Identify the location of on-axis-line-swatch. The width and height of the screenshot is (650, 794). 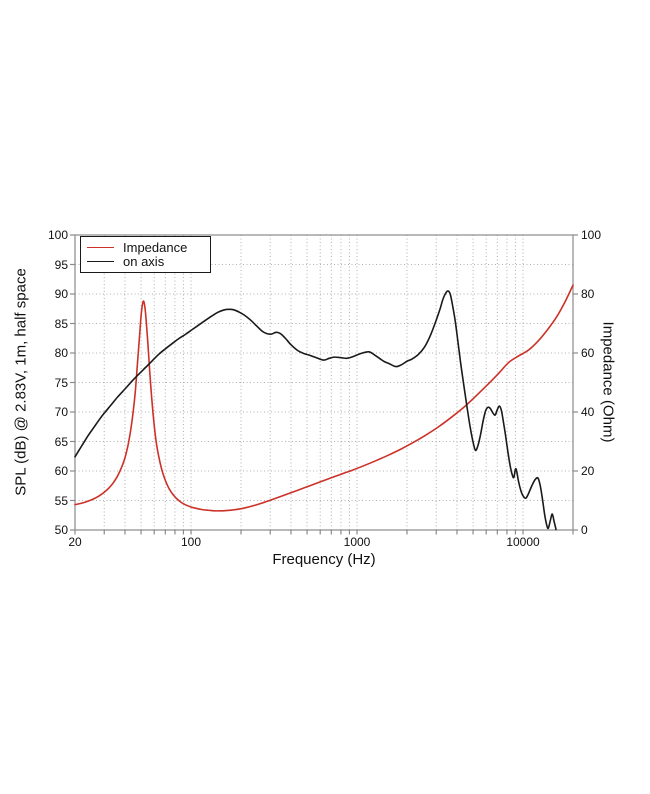
(100, 261).